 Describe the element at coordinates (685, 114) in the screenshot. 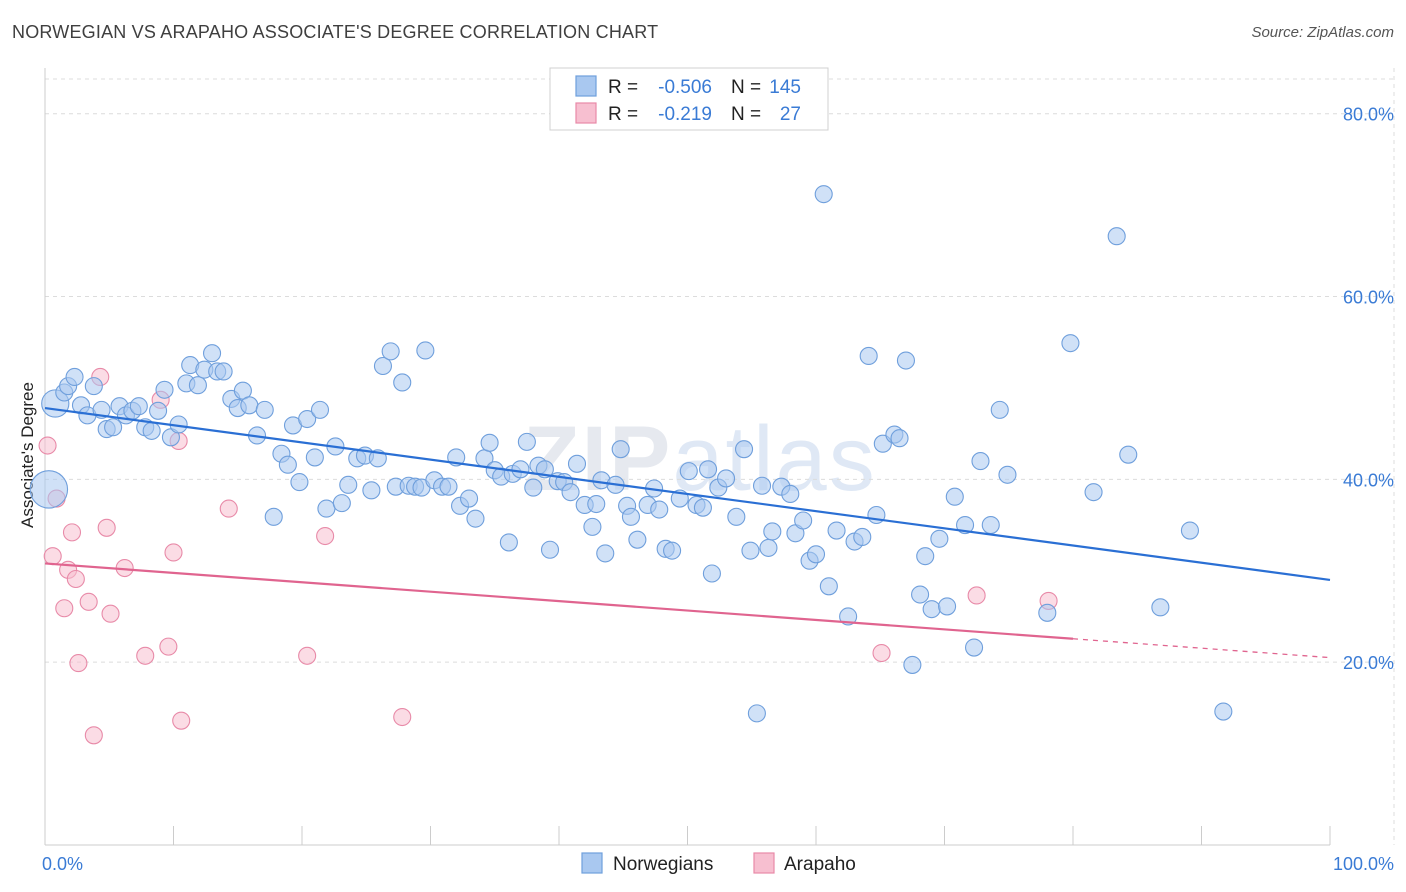

I see `legend-r-value-2: -0.219` at that location.